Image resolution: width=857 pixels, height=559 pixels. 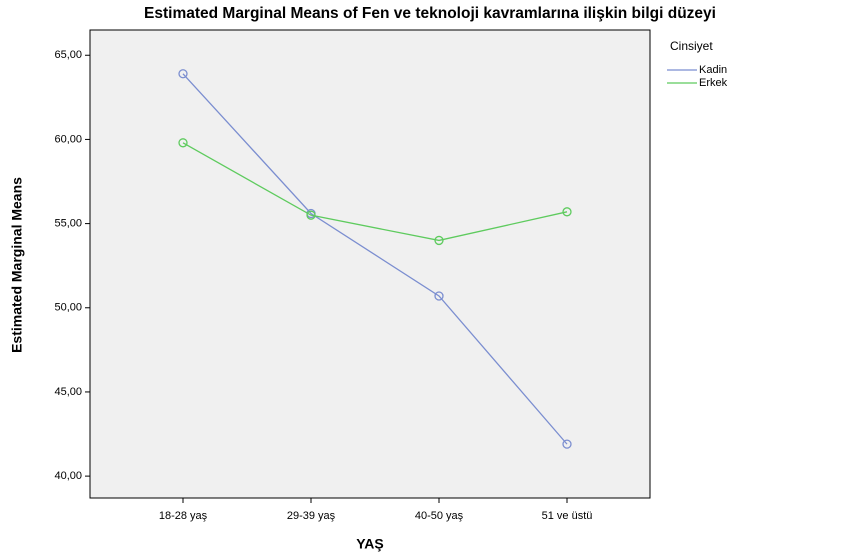 What do you see at coordinates (68, 139) in the screenshot?
I see `y-tick-label: 60,00` at bounding box center [68, 139].